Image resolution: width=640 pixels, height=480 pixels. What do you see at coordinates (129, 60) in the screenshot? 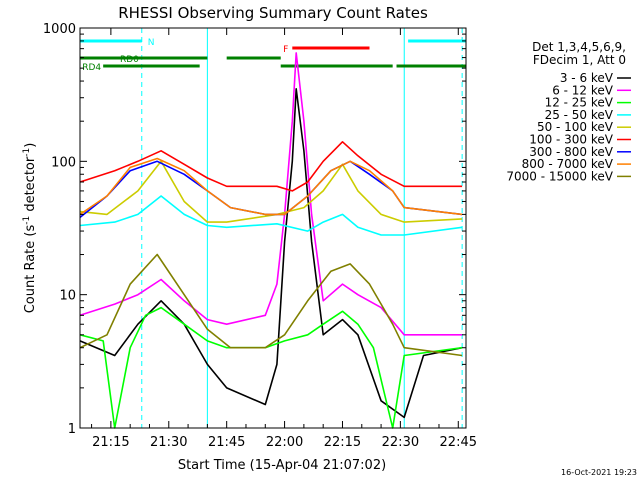
I see `flag-label-rd0: RD0` at bounding box center [129, 60].